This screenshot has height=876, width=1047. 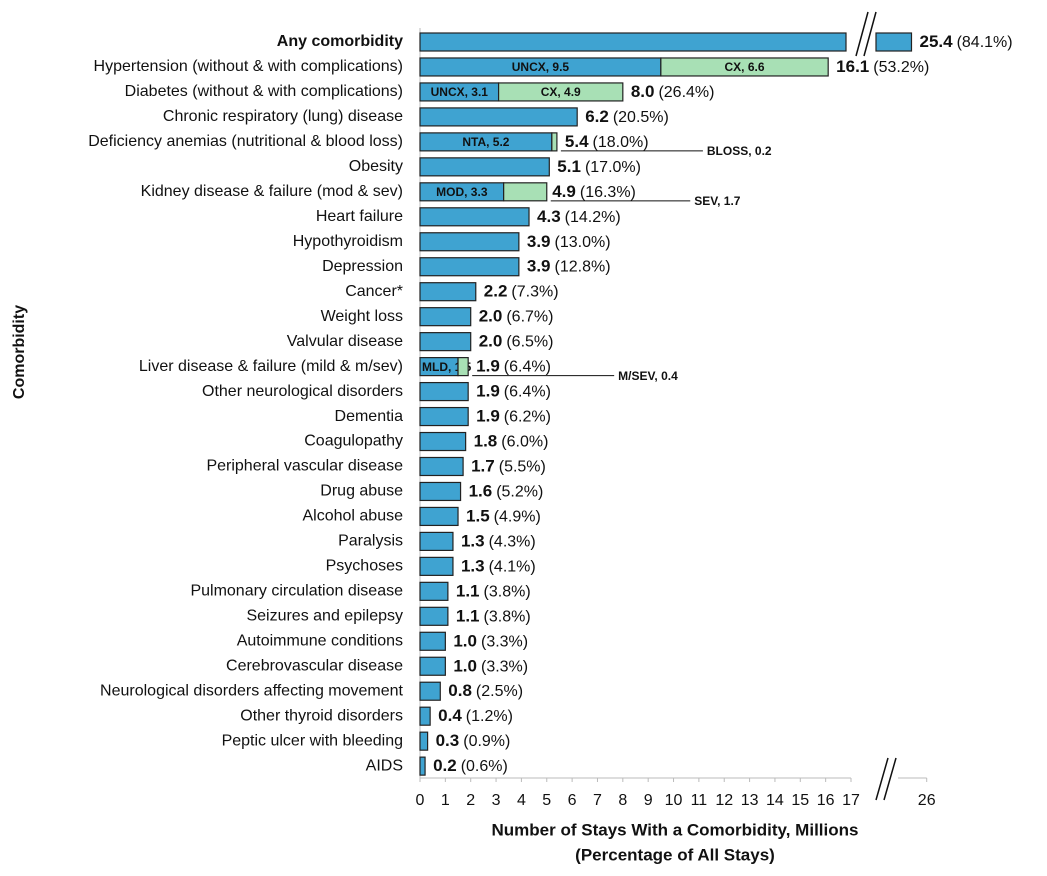 I want to click on y-tick-label: Pulmonary circulation disease, so click(x=296, y=591).